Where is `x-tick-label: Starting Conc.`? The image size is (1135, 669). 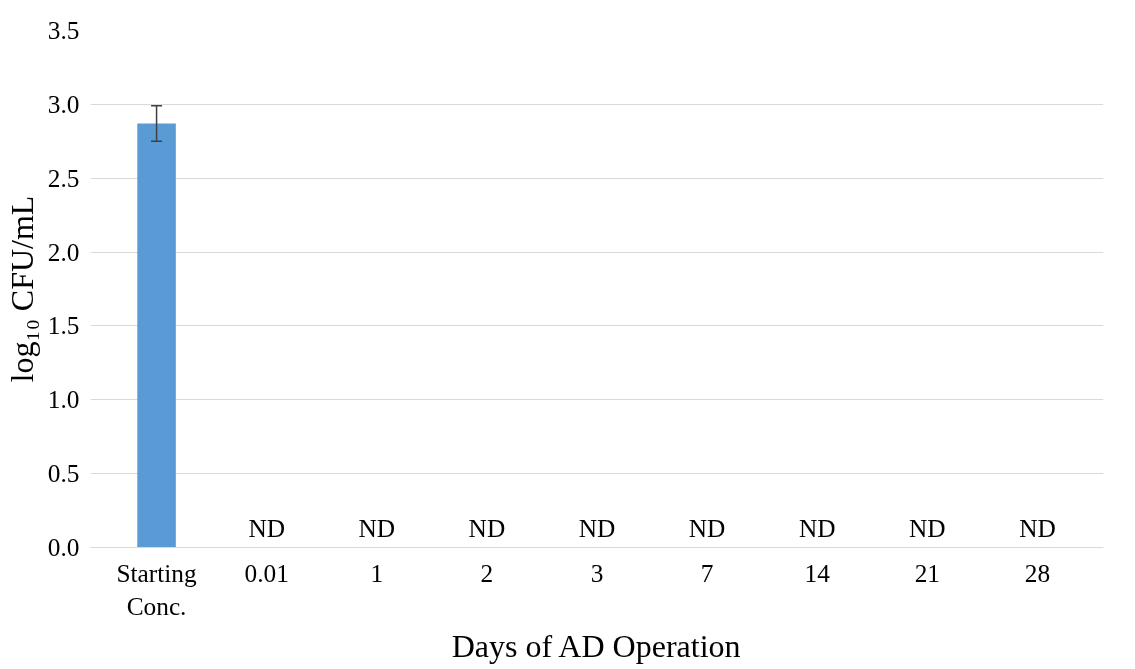
x-tick-label: Starting Conc. is located at coordinates (156, 589).